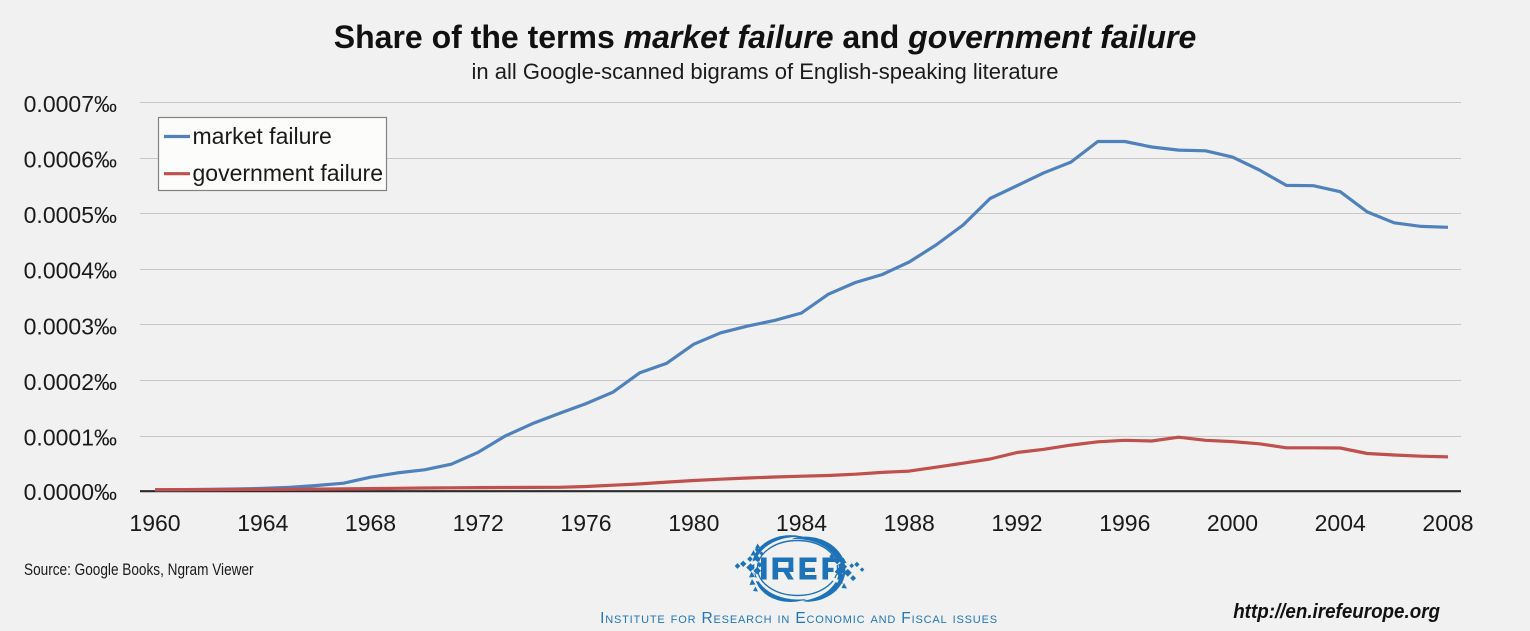  Describe the element at coordinates (70, 215) in the screenshot. I see `svg-text: 0.0005‰` at that location.